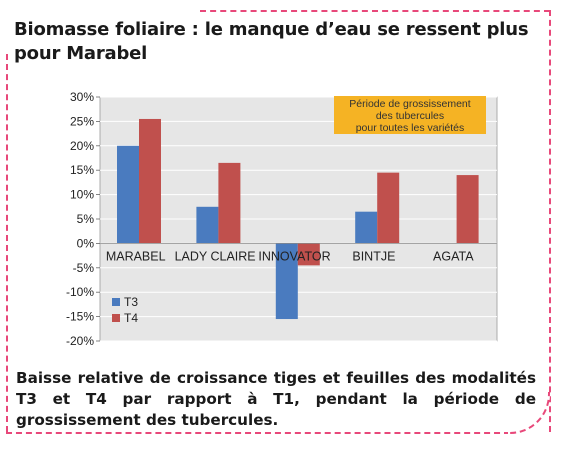 The height and width of the screenshot is (456, 561). I want to click on x-axis-labels: MARABEL LADY CLAIRE INNOVATOR BINTJE AGATA, so click(290, 256).